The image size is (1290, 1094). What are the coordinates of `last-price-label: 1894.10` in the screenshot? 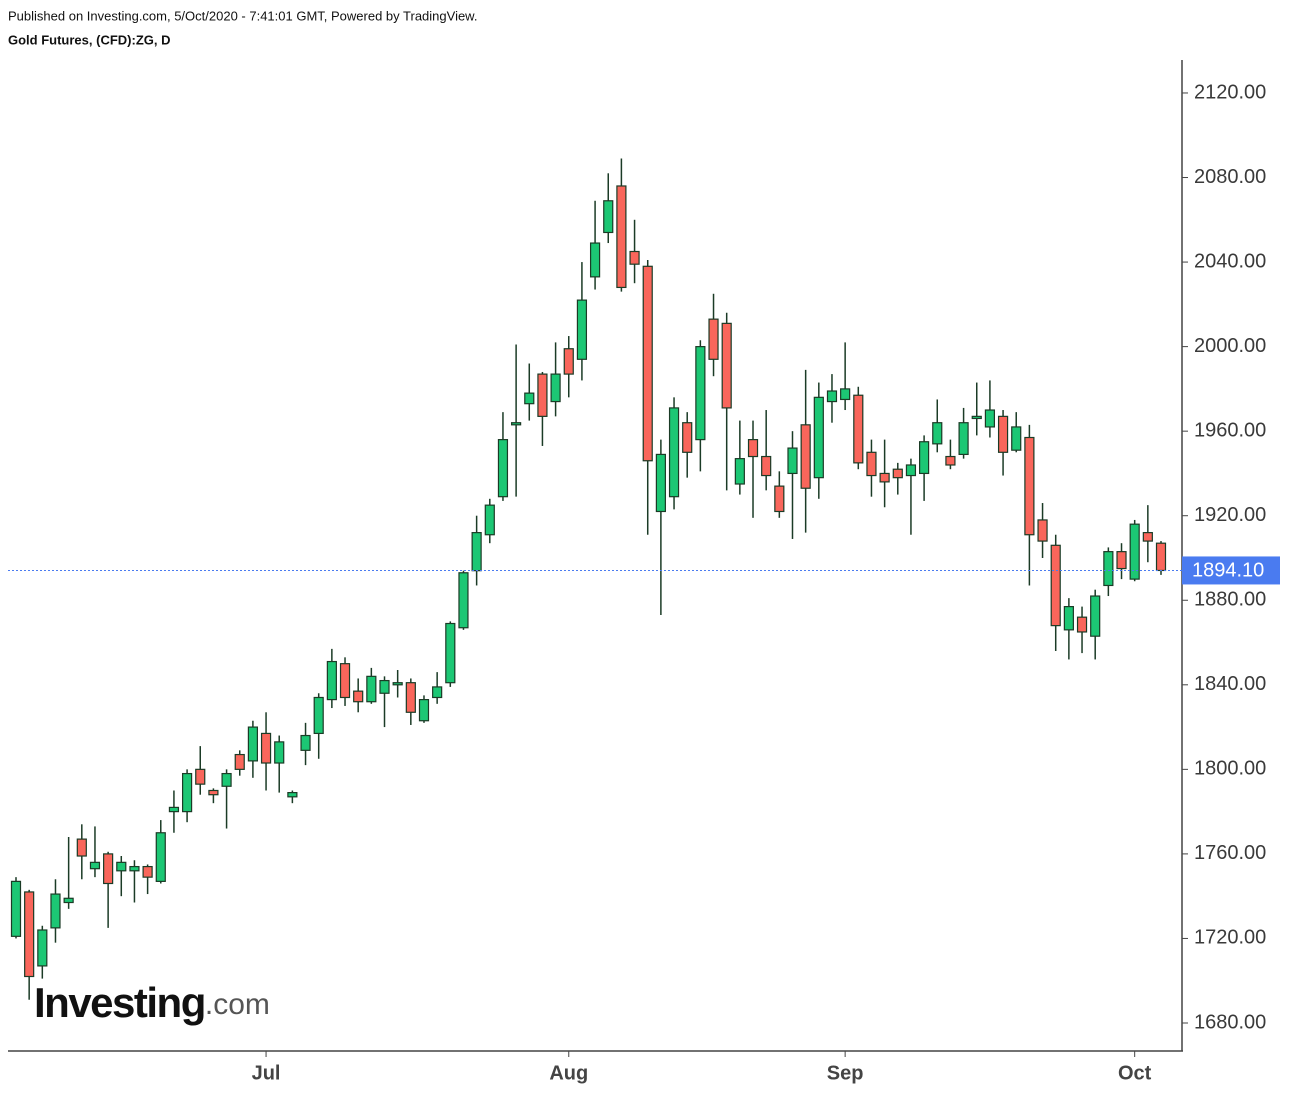 It's located at (1228, 571).